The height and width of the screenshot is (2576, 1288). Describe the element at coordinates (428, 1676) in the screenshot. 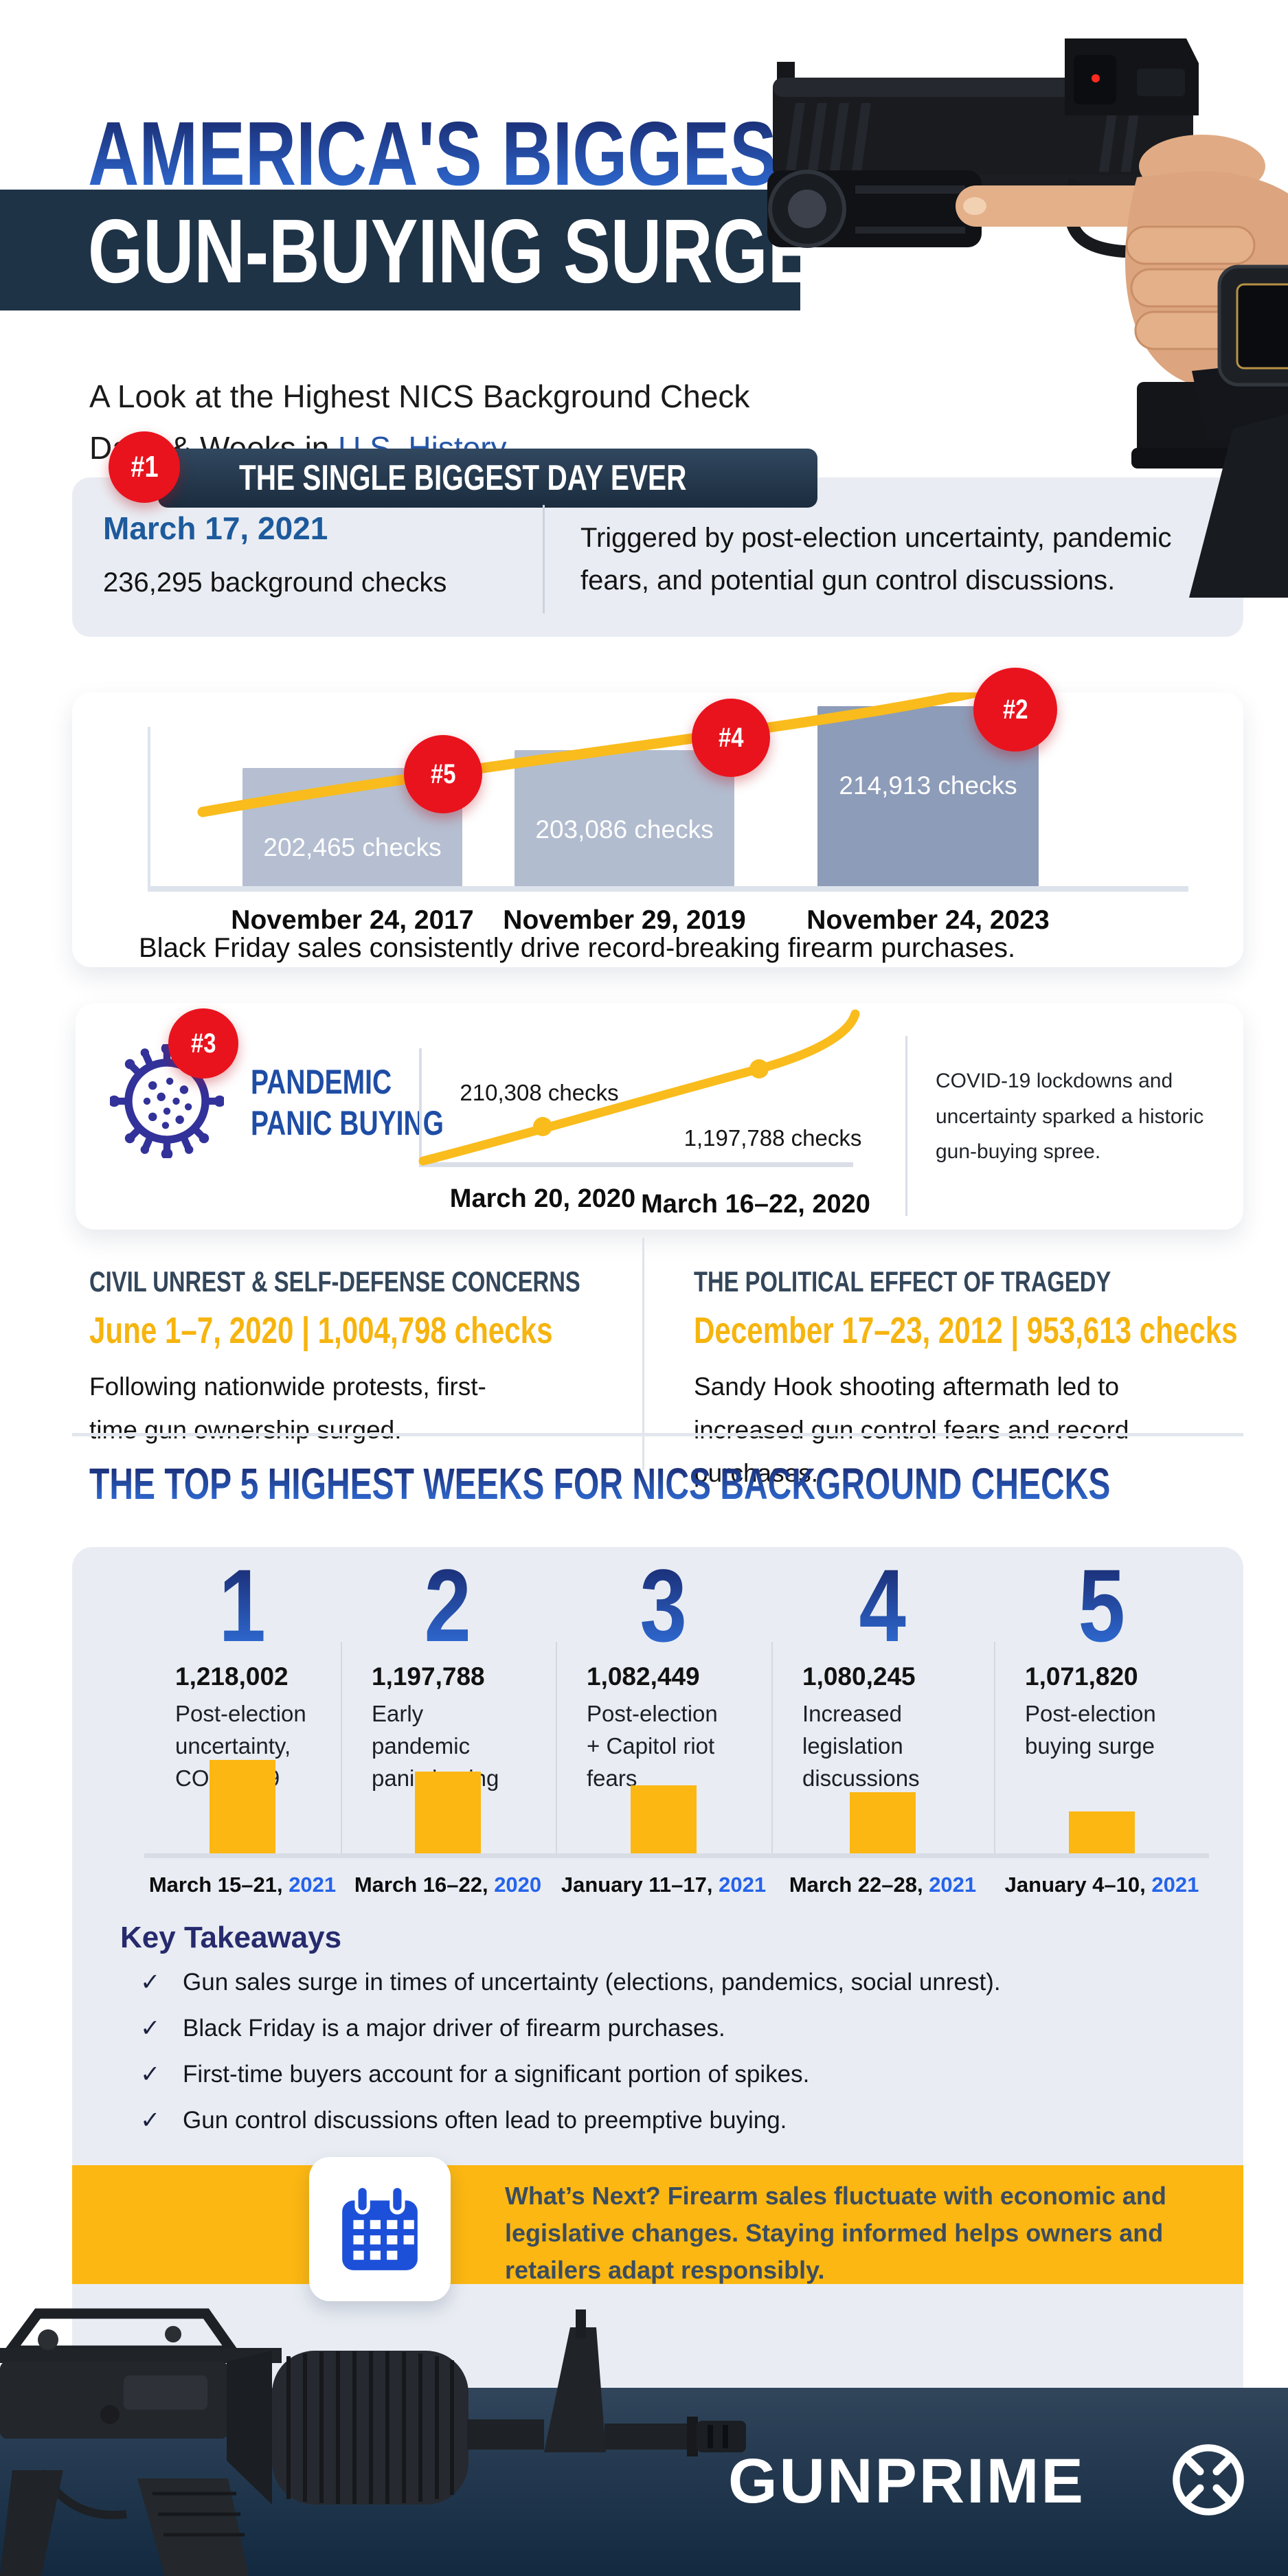

I see `rank2-value: 1,197,788` at that location.